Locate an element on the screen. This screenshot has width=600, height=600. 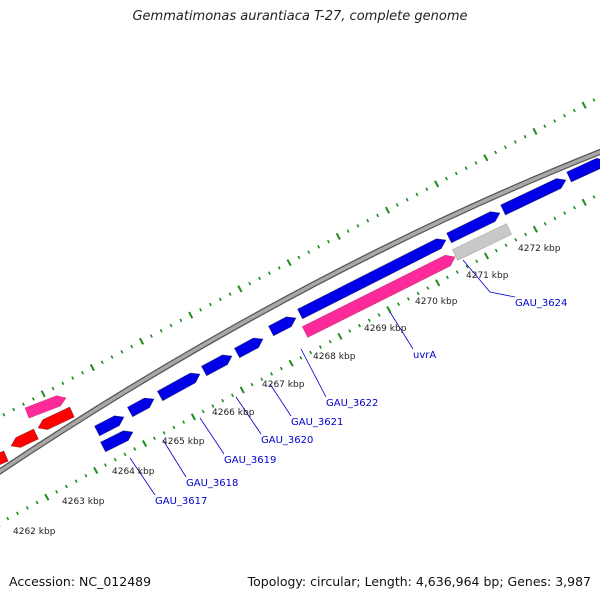
gene-arrow-forward-b is located at coordinates (533, 197).